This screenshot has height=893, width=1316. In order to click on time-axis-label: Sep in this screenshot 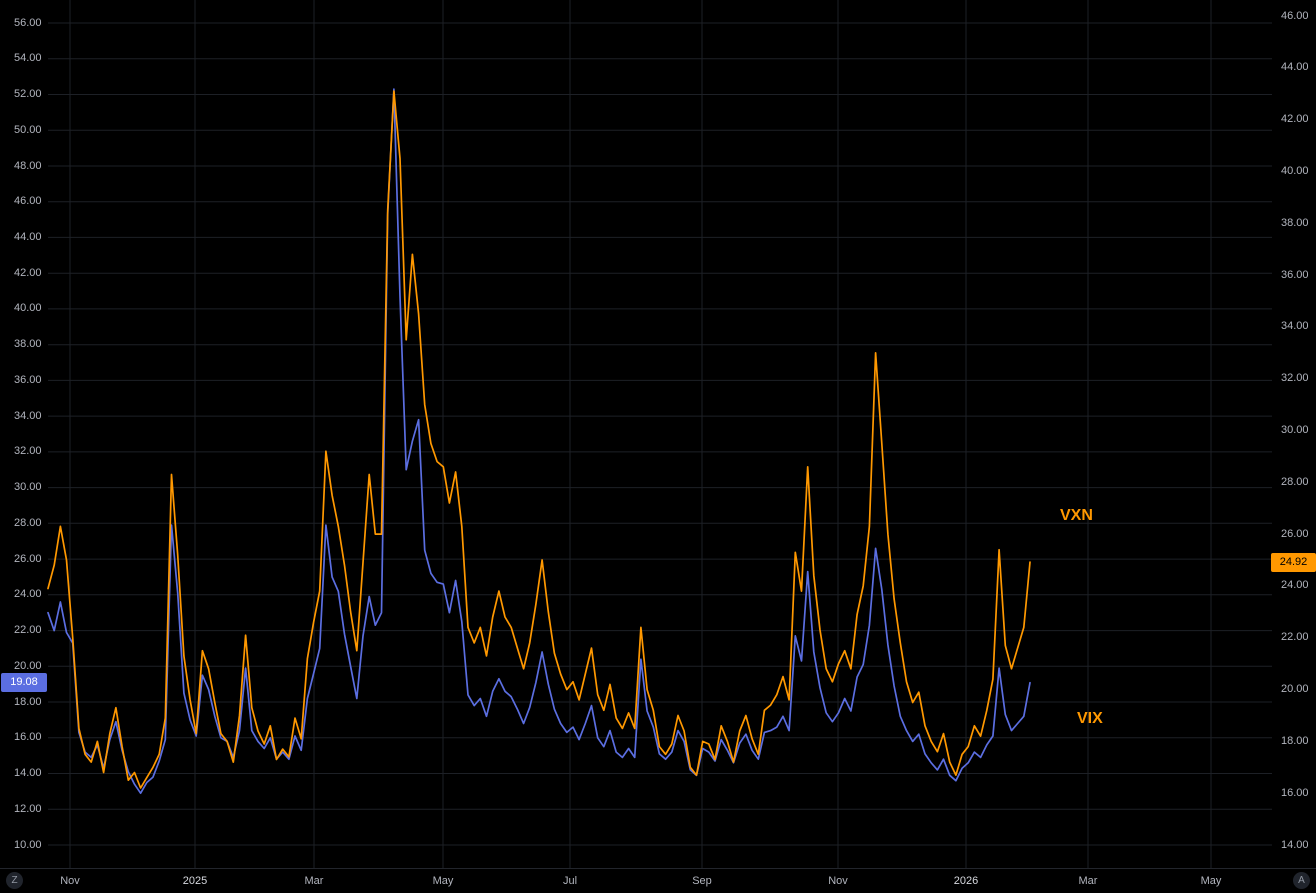, I will do `click(702, 881)`.